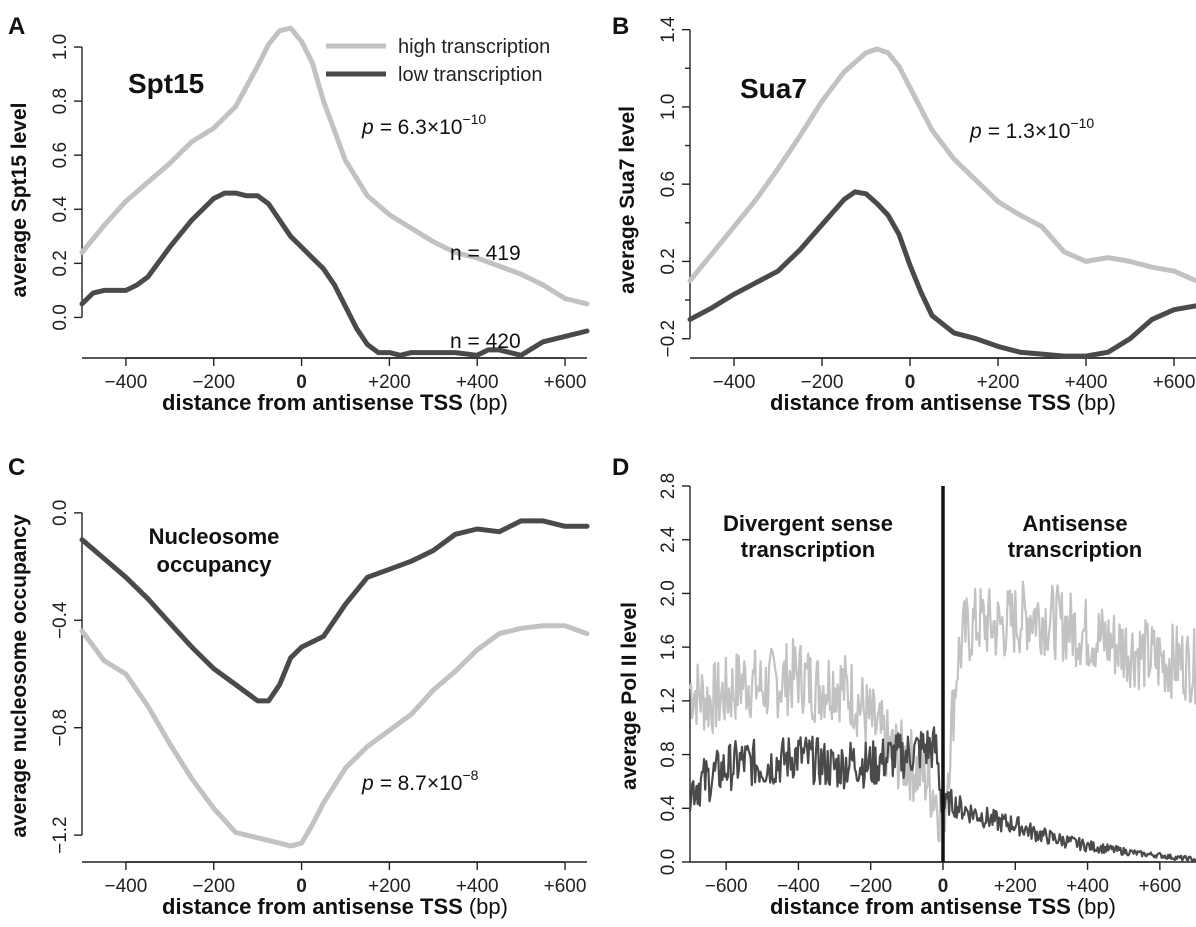 This screenshot has height=927, width=1196. I want to click on panel-a-title: Spt15, so click(166, 83).